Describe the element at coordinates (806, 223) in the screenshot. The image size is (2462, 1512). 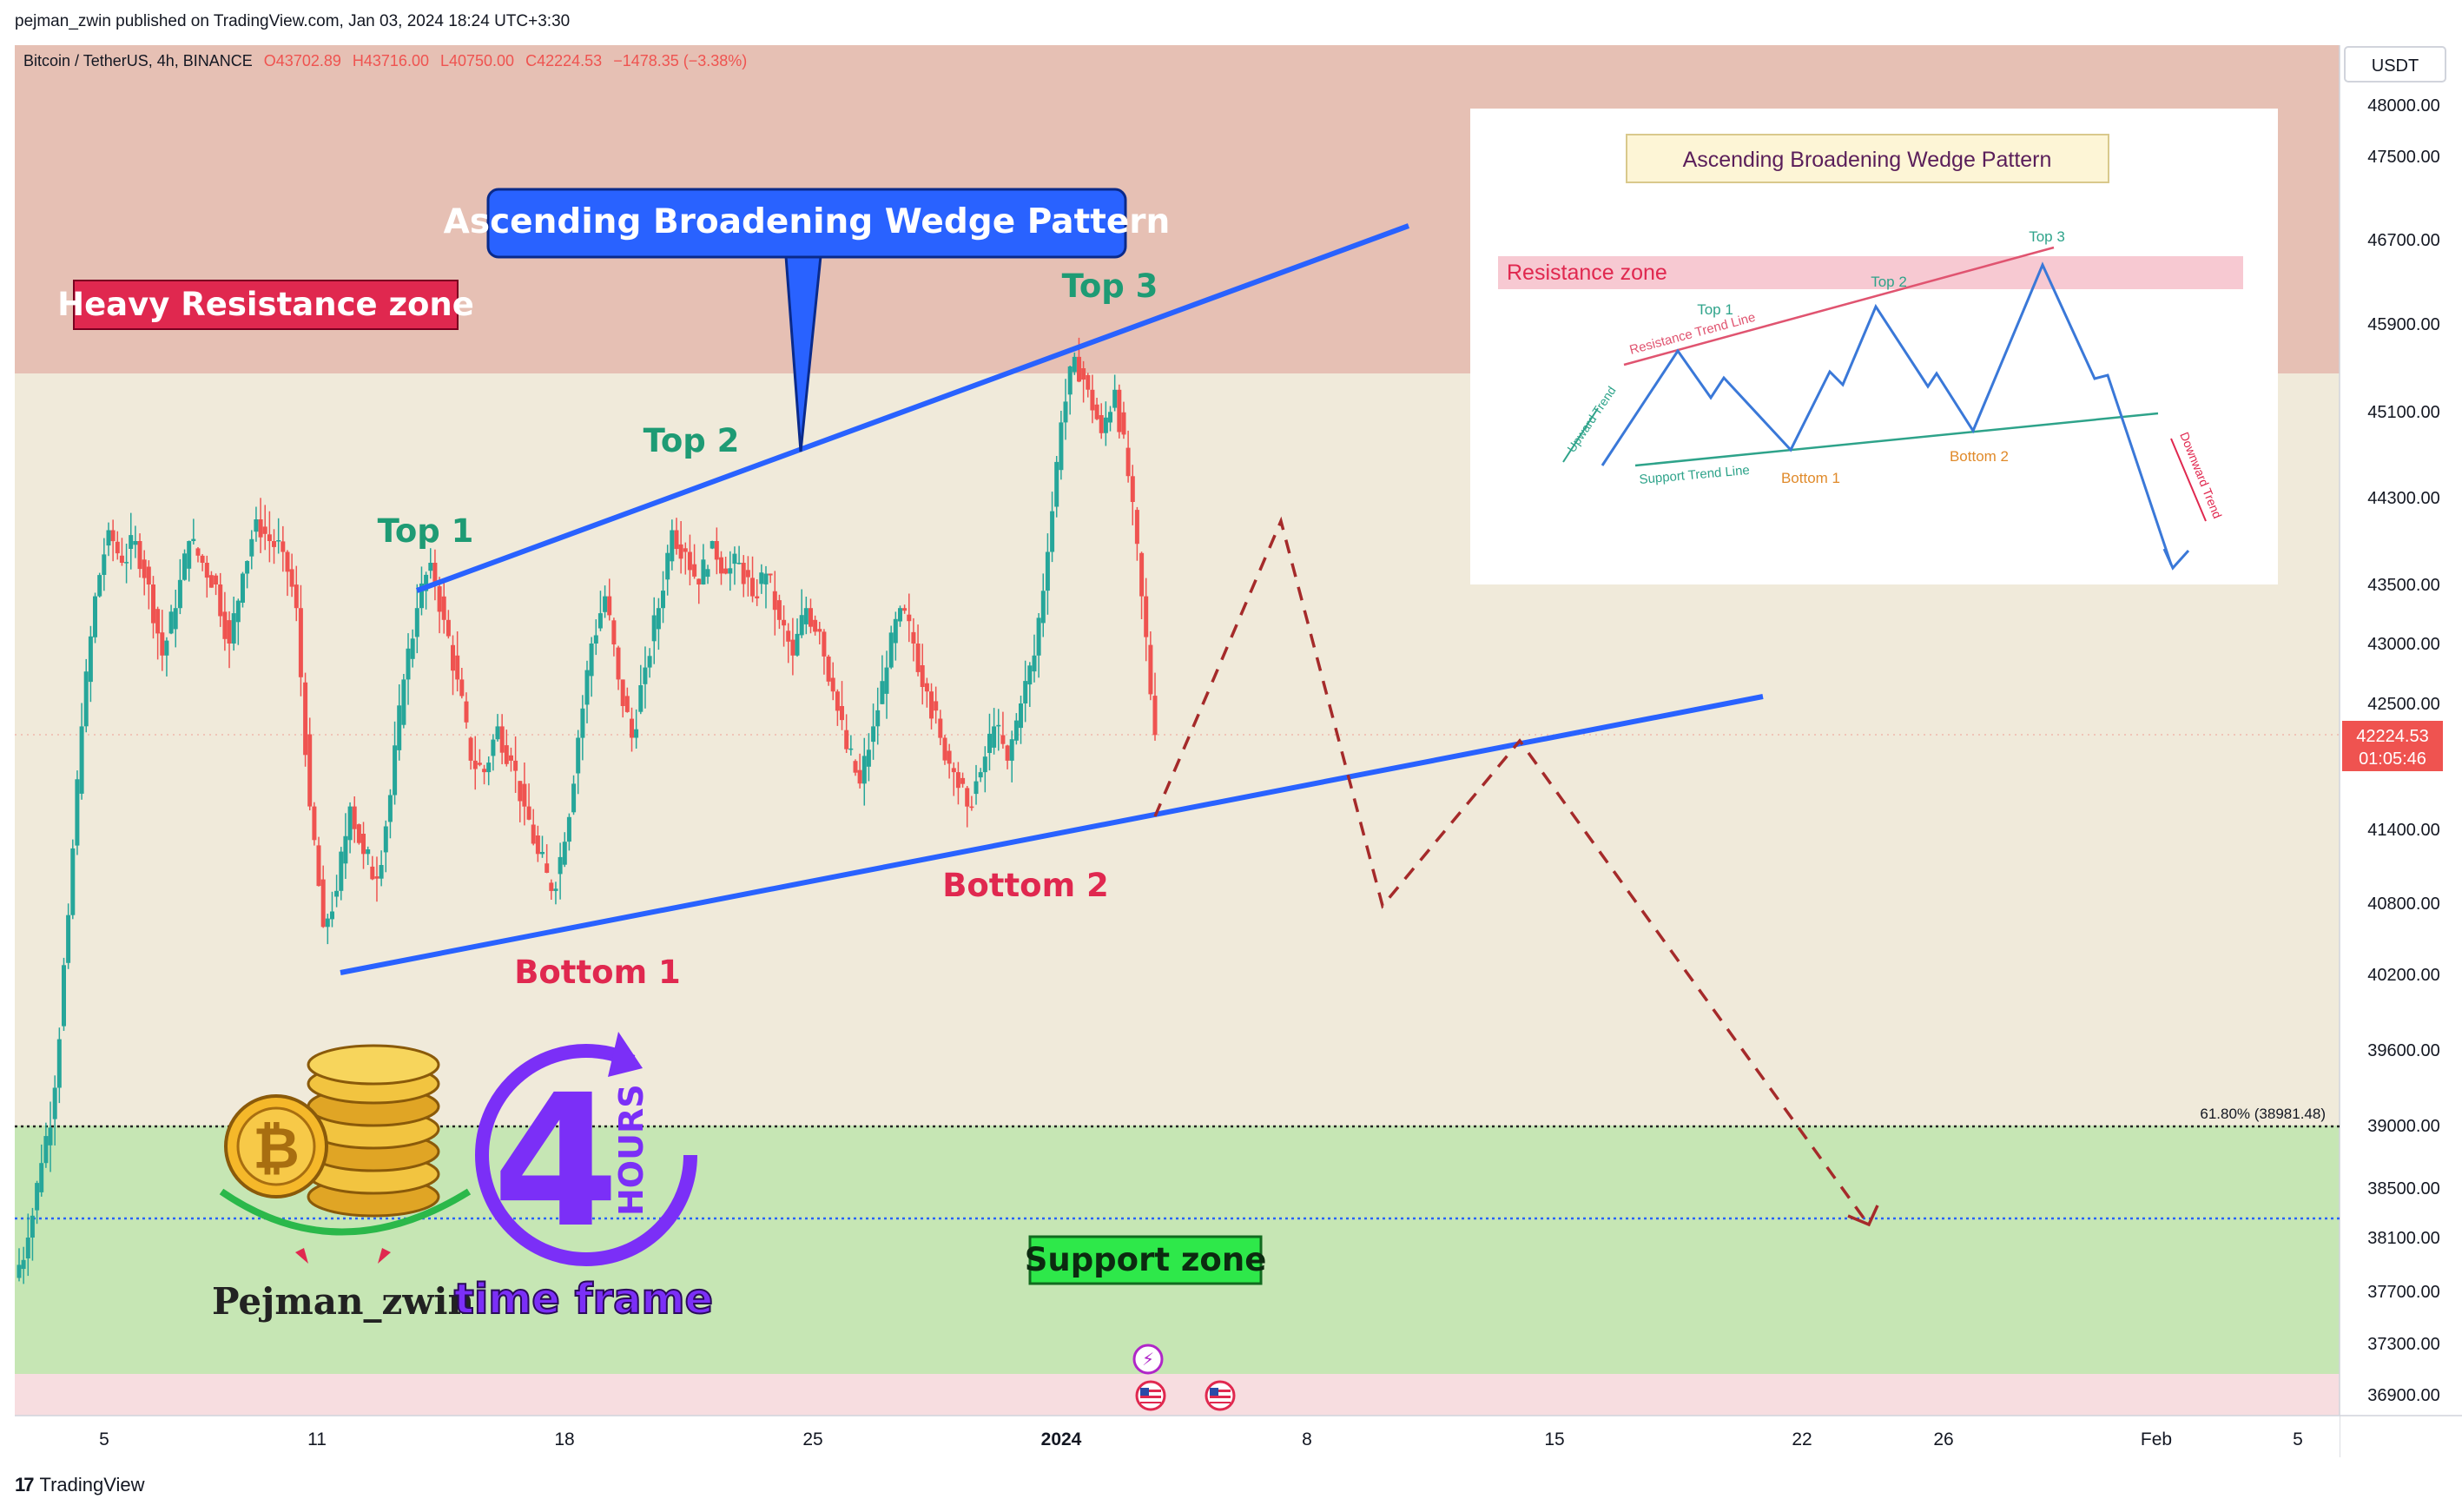
I see `pattern-callout-box` at that location.